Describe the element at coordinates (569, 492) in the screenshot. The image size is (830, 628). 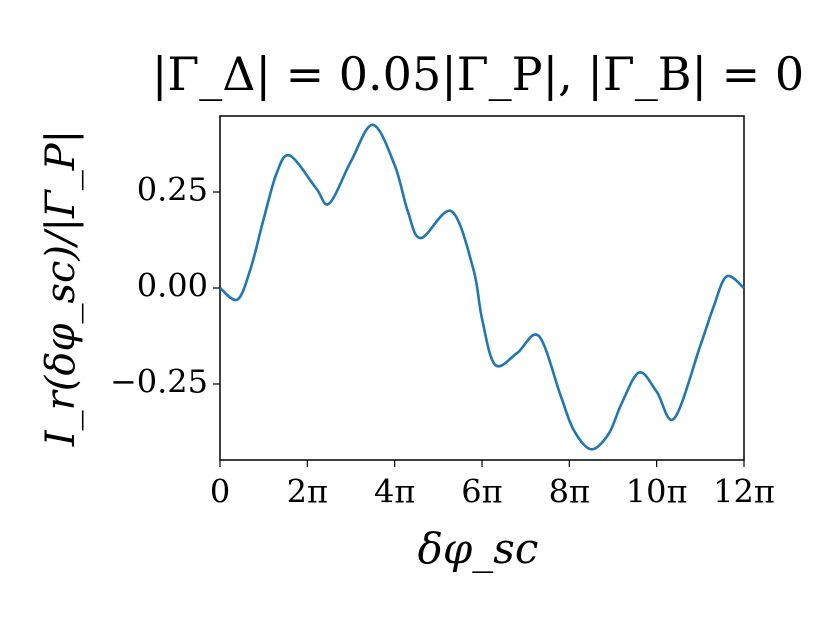
I see `x-tick-label: 8π` at that location.